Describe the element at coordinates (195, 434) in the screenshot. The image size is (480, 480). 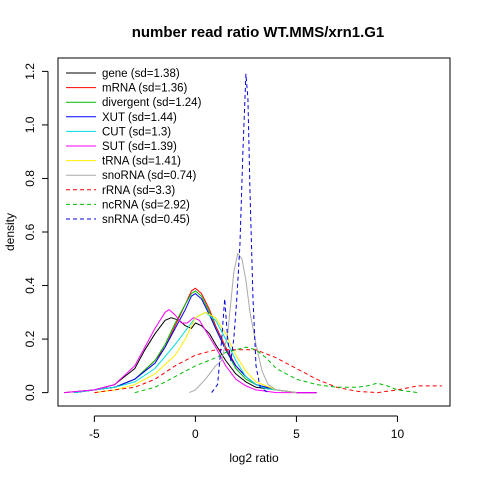
I see `x-tick-label: 0` at that location.